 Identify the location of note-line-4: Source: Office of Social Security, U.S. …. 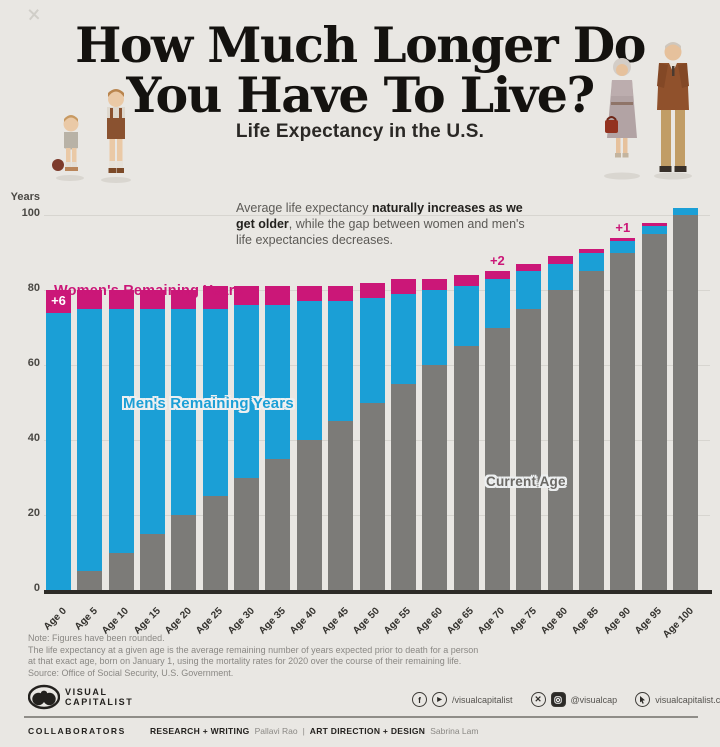
(131, 672).